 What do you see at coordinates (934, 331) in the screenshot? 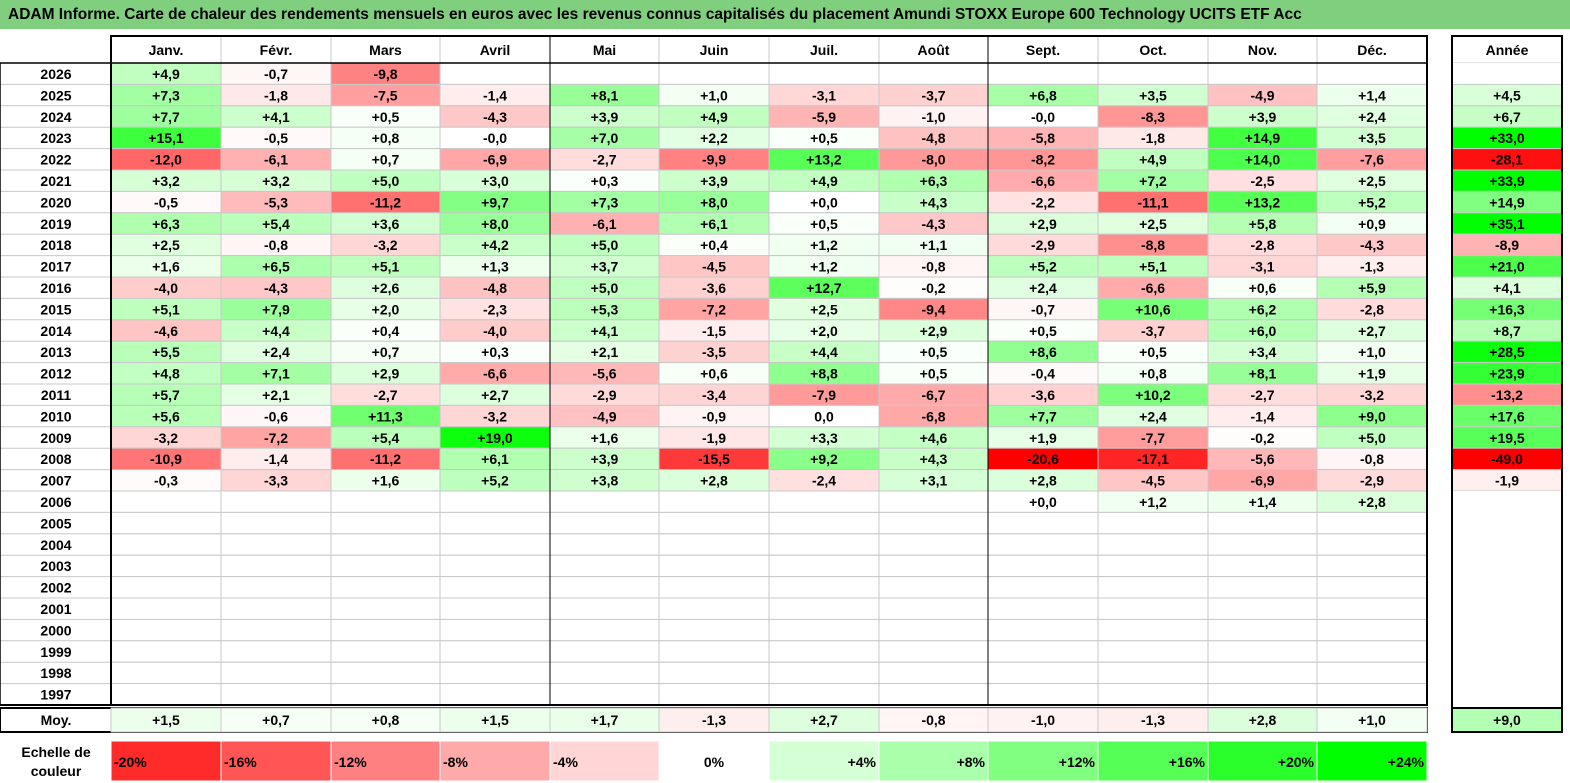
I see `heat-cell-value-2014-7: +2,9` at bounding box center [934, 331].